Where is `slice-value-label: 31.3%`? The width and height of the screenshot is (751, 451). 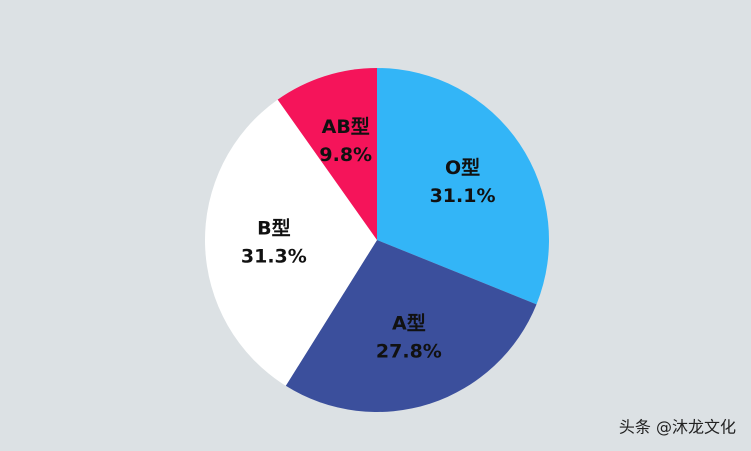 slice-value-label: 31.3% is located at coordinates (274, 256).